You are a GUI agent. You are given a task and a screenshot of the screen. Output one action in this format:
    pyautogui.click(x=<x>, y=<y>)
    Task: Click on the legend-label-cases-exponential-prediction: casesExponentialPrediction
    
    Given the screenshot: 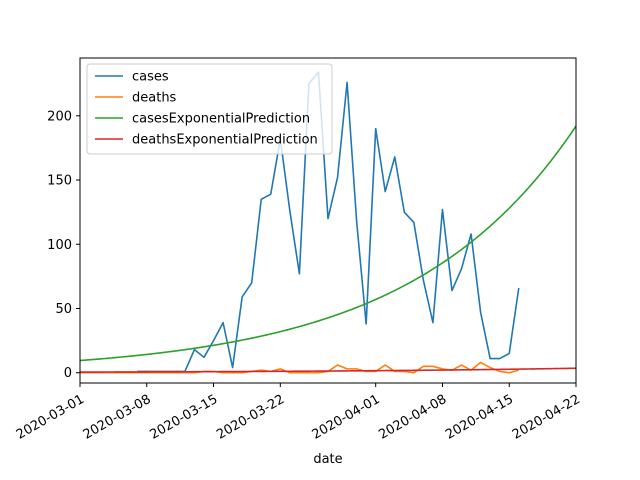 What is the action you would take?
    pyautogui.click(x=221, y=119)
    